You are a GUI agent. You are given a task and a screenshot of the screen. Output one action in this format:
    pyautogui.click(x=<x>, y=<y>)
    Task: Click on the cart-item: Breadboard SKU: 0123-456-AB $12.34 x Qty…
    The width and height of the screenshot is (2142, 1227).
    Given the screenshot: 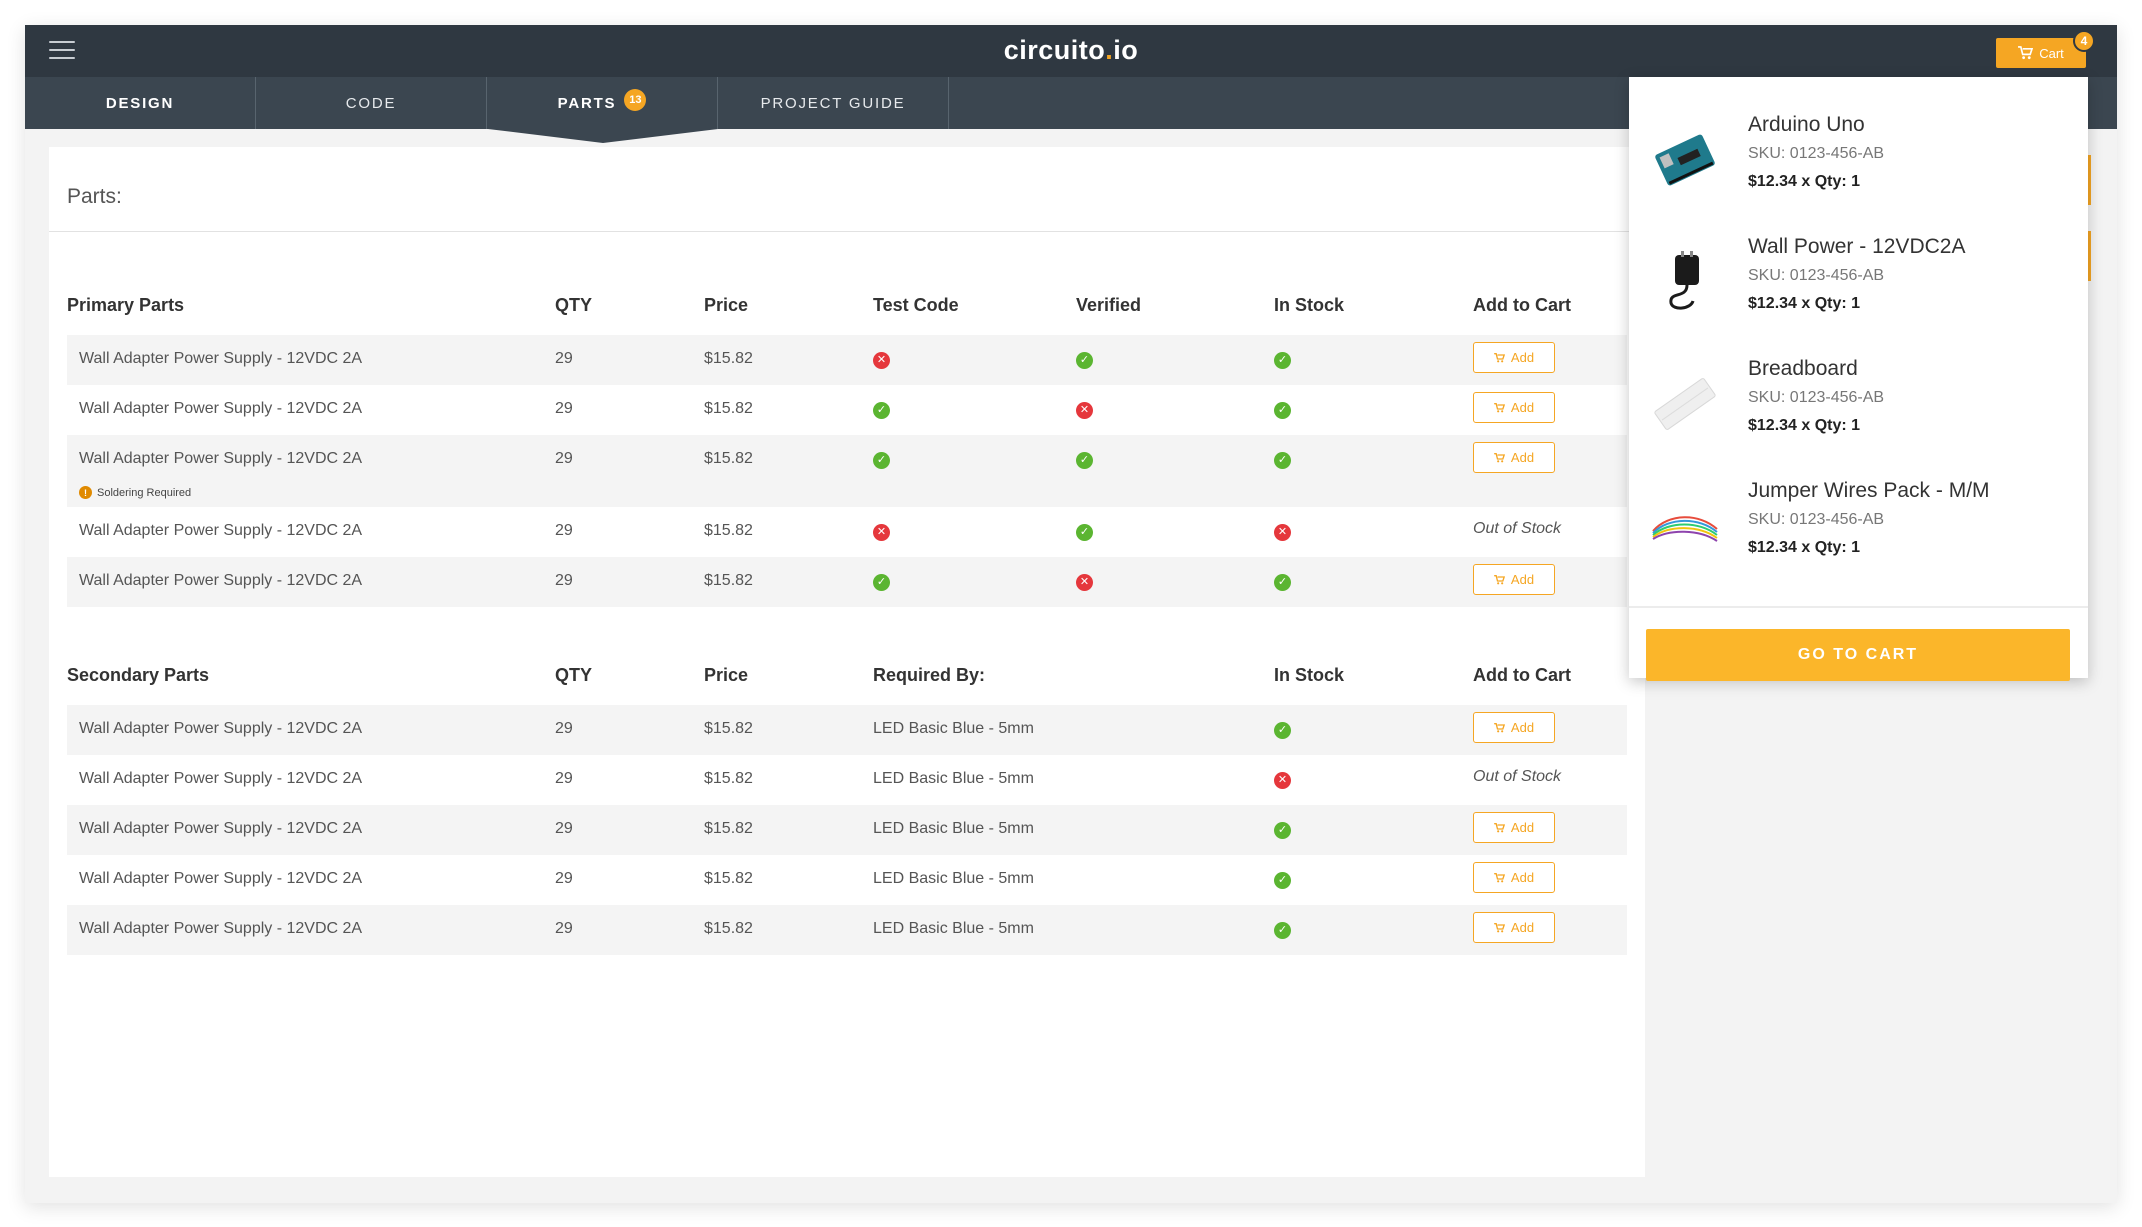 What is the action you would take?
    pyautogui.click(x=1858, y=404)
    